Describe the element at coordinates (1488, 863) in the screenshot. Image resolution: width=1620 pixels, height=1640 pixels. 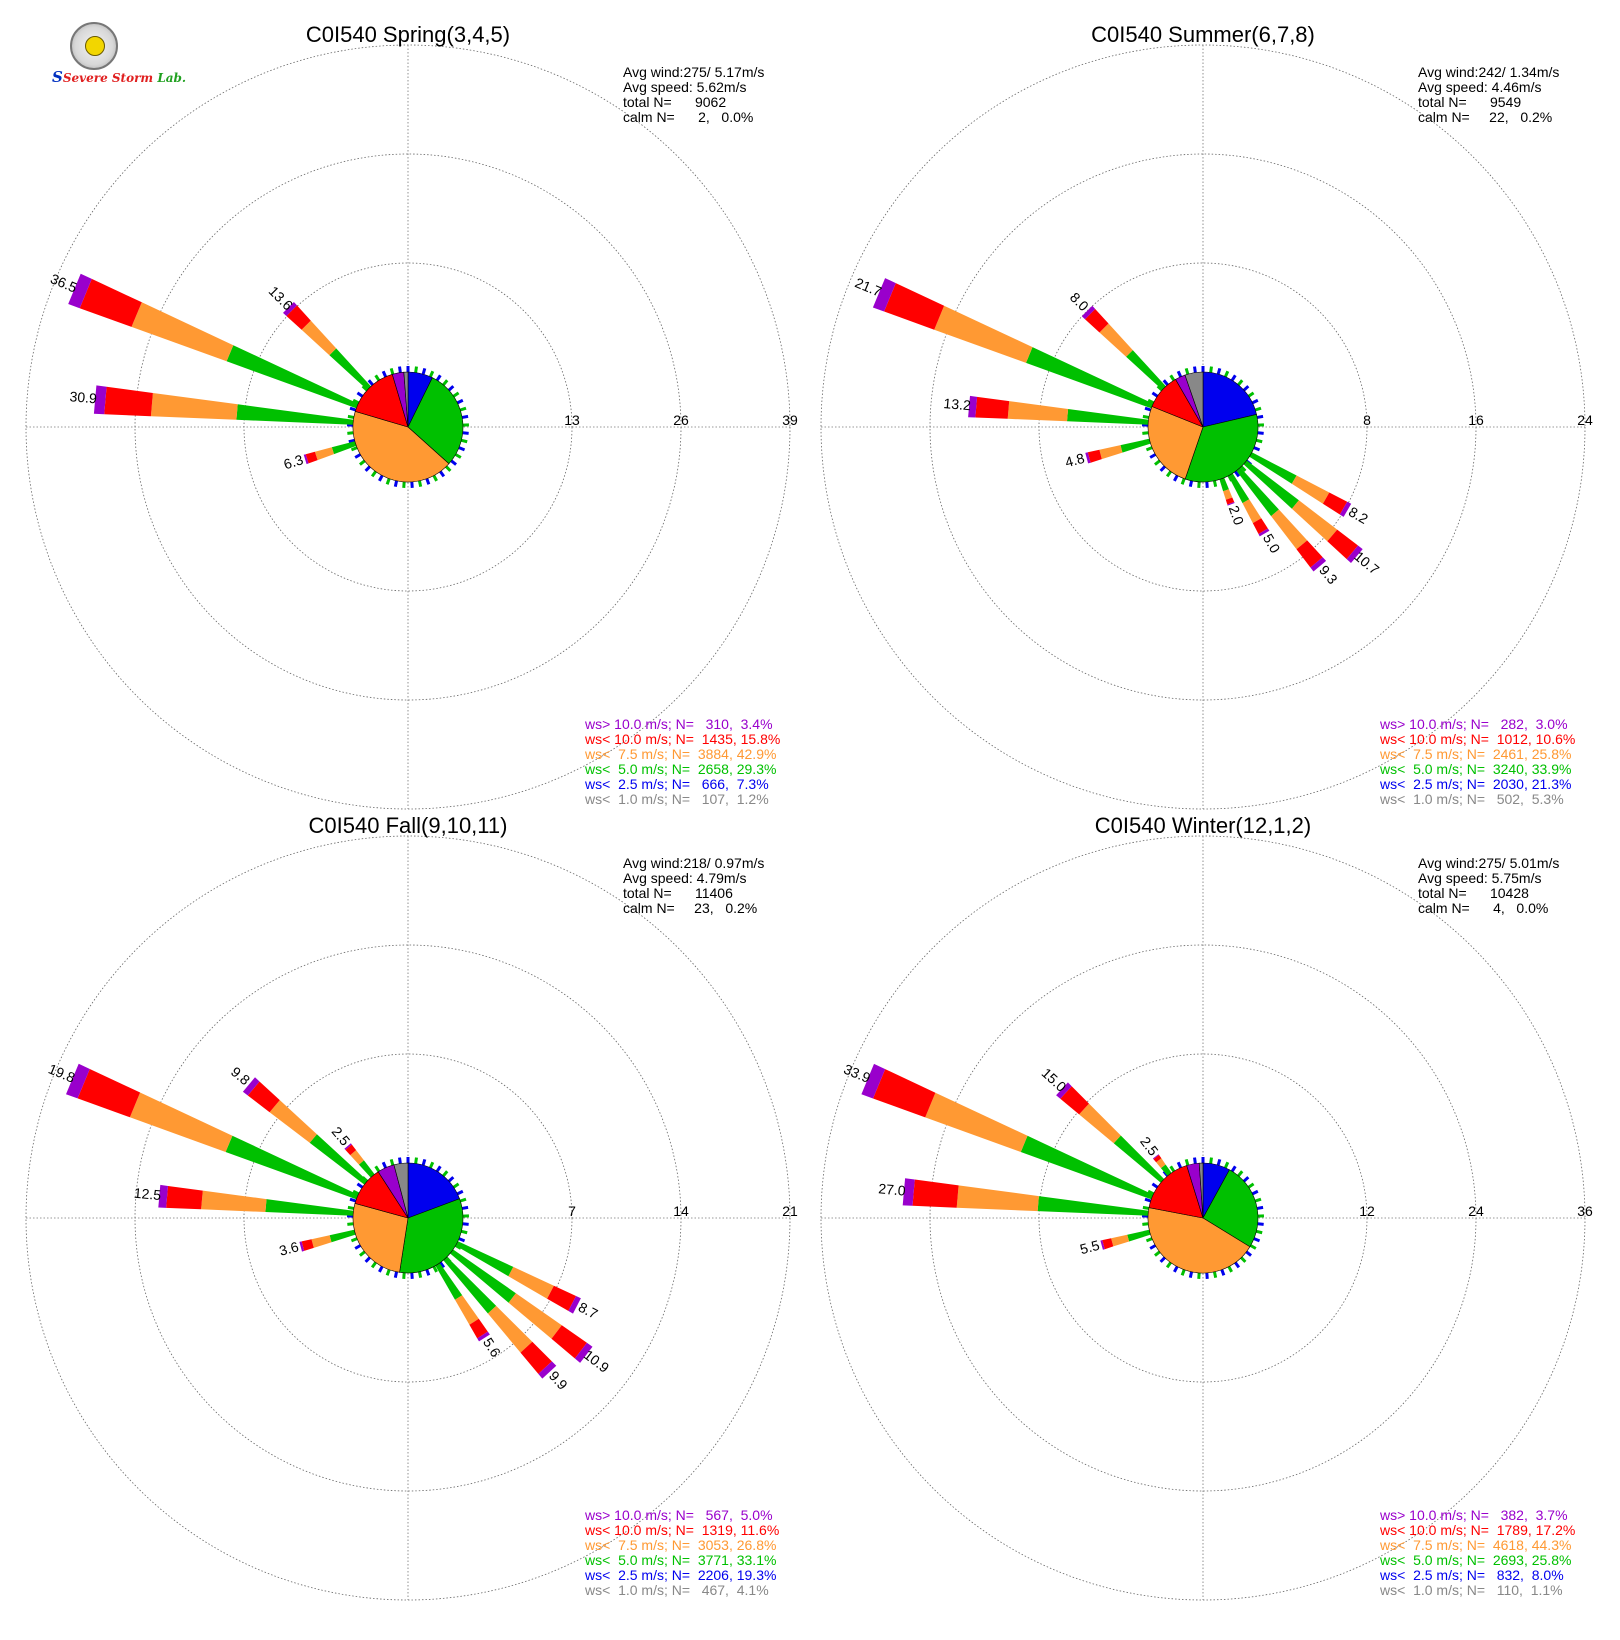
I see `stats-line: Avg wind:275/ 5.01m/s` at that location.